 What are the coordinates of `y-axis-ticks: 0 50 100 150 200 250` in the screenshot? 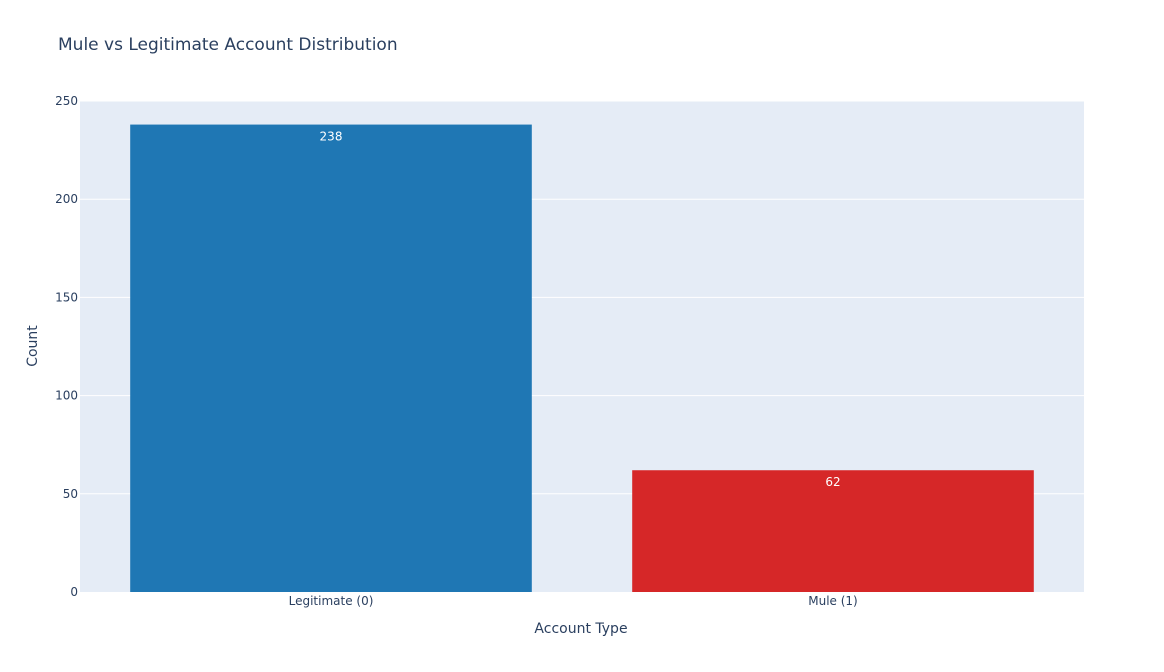 It's located at (66, 346).